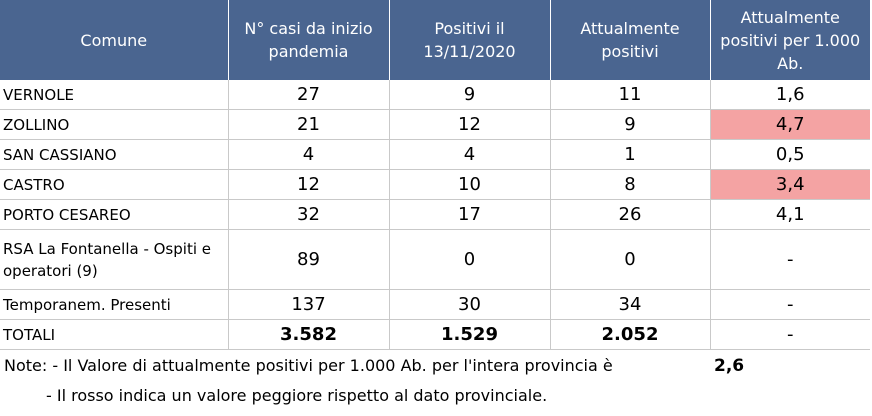  Describe the element at coordinates (309, 214) in the screenshot. I see `cell-casi: 32` at that location.